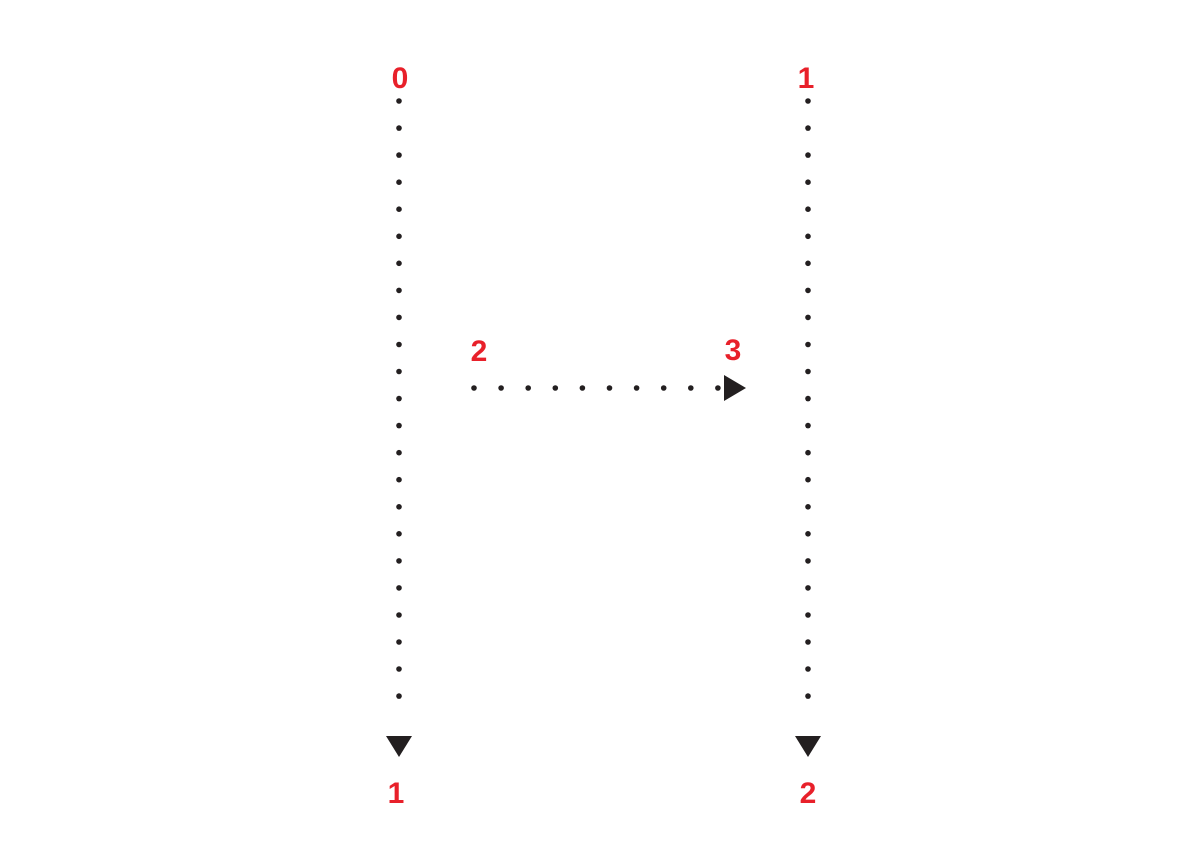 Image resolution: width=1191 pixels, height=842 pixels. Describe the element at coordinates (808, 793) in the screenshot. I see `stroke-right-end-label: 2` at that location.